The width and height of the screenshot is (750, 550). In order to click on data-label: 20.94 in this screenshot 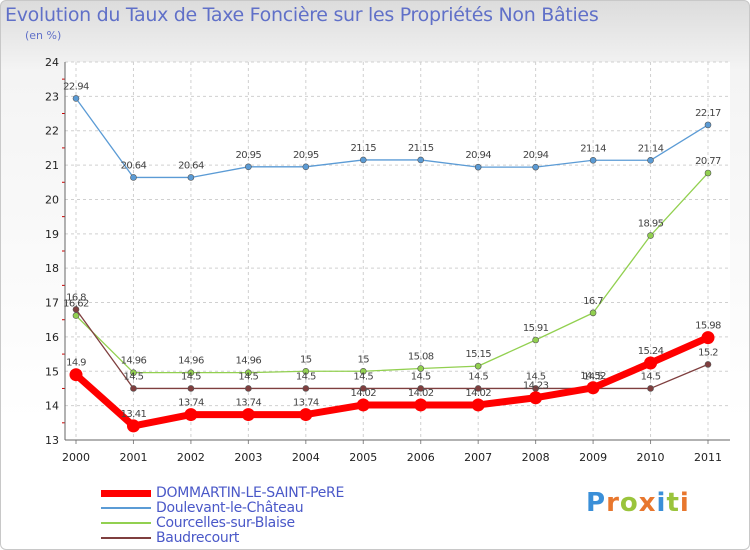, I will do `click(536, 155)`.